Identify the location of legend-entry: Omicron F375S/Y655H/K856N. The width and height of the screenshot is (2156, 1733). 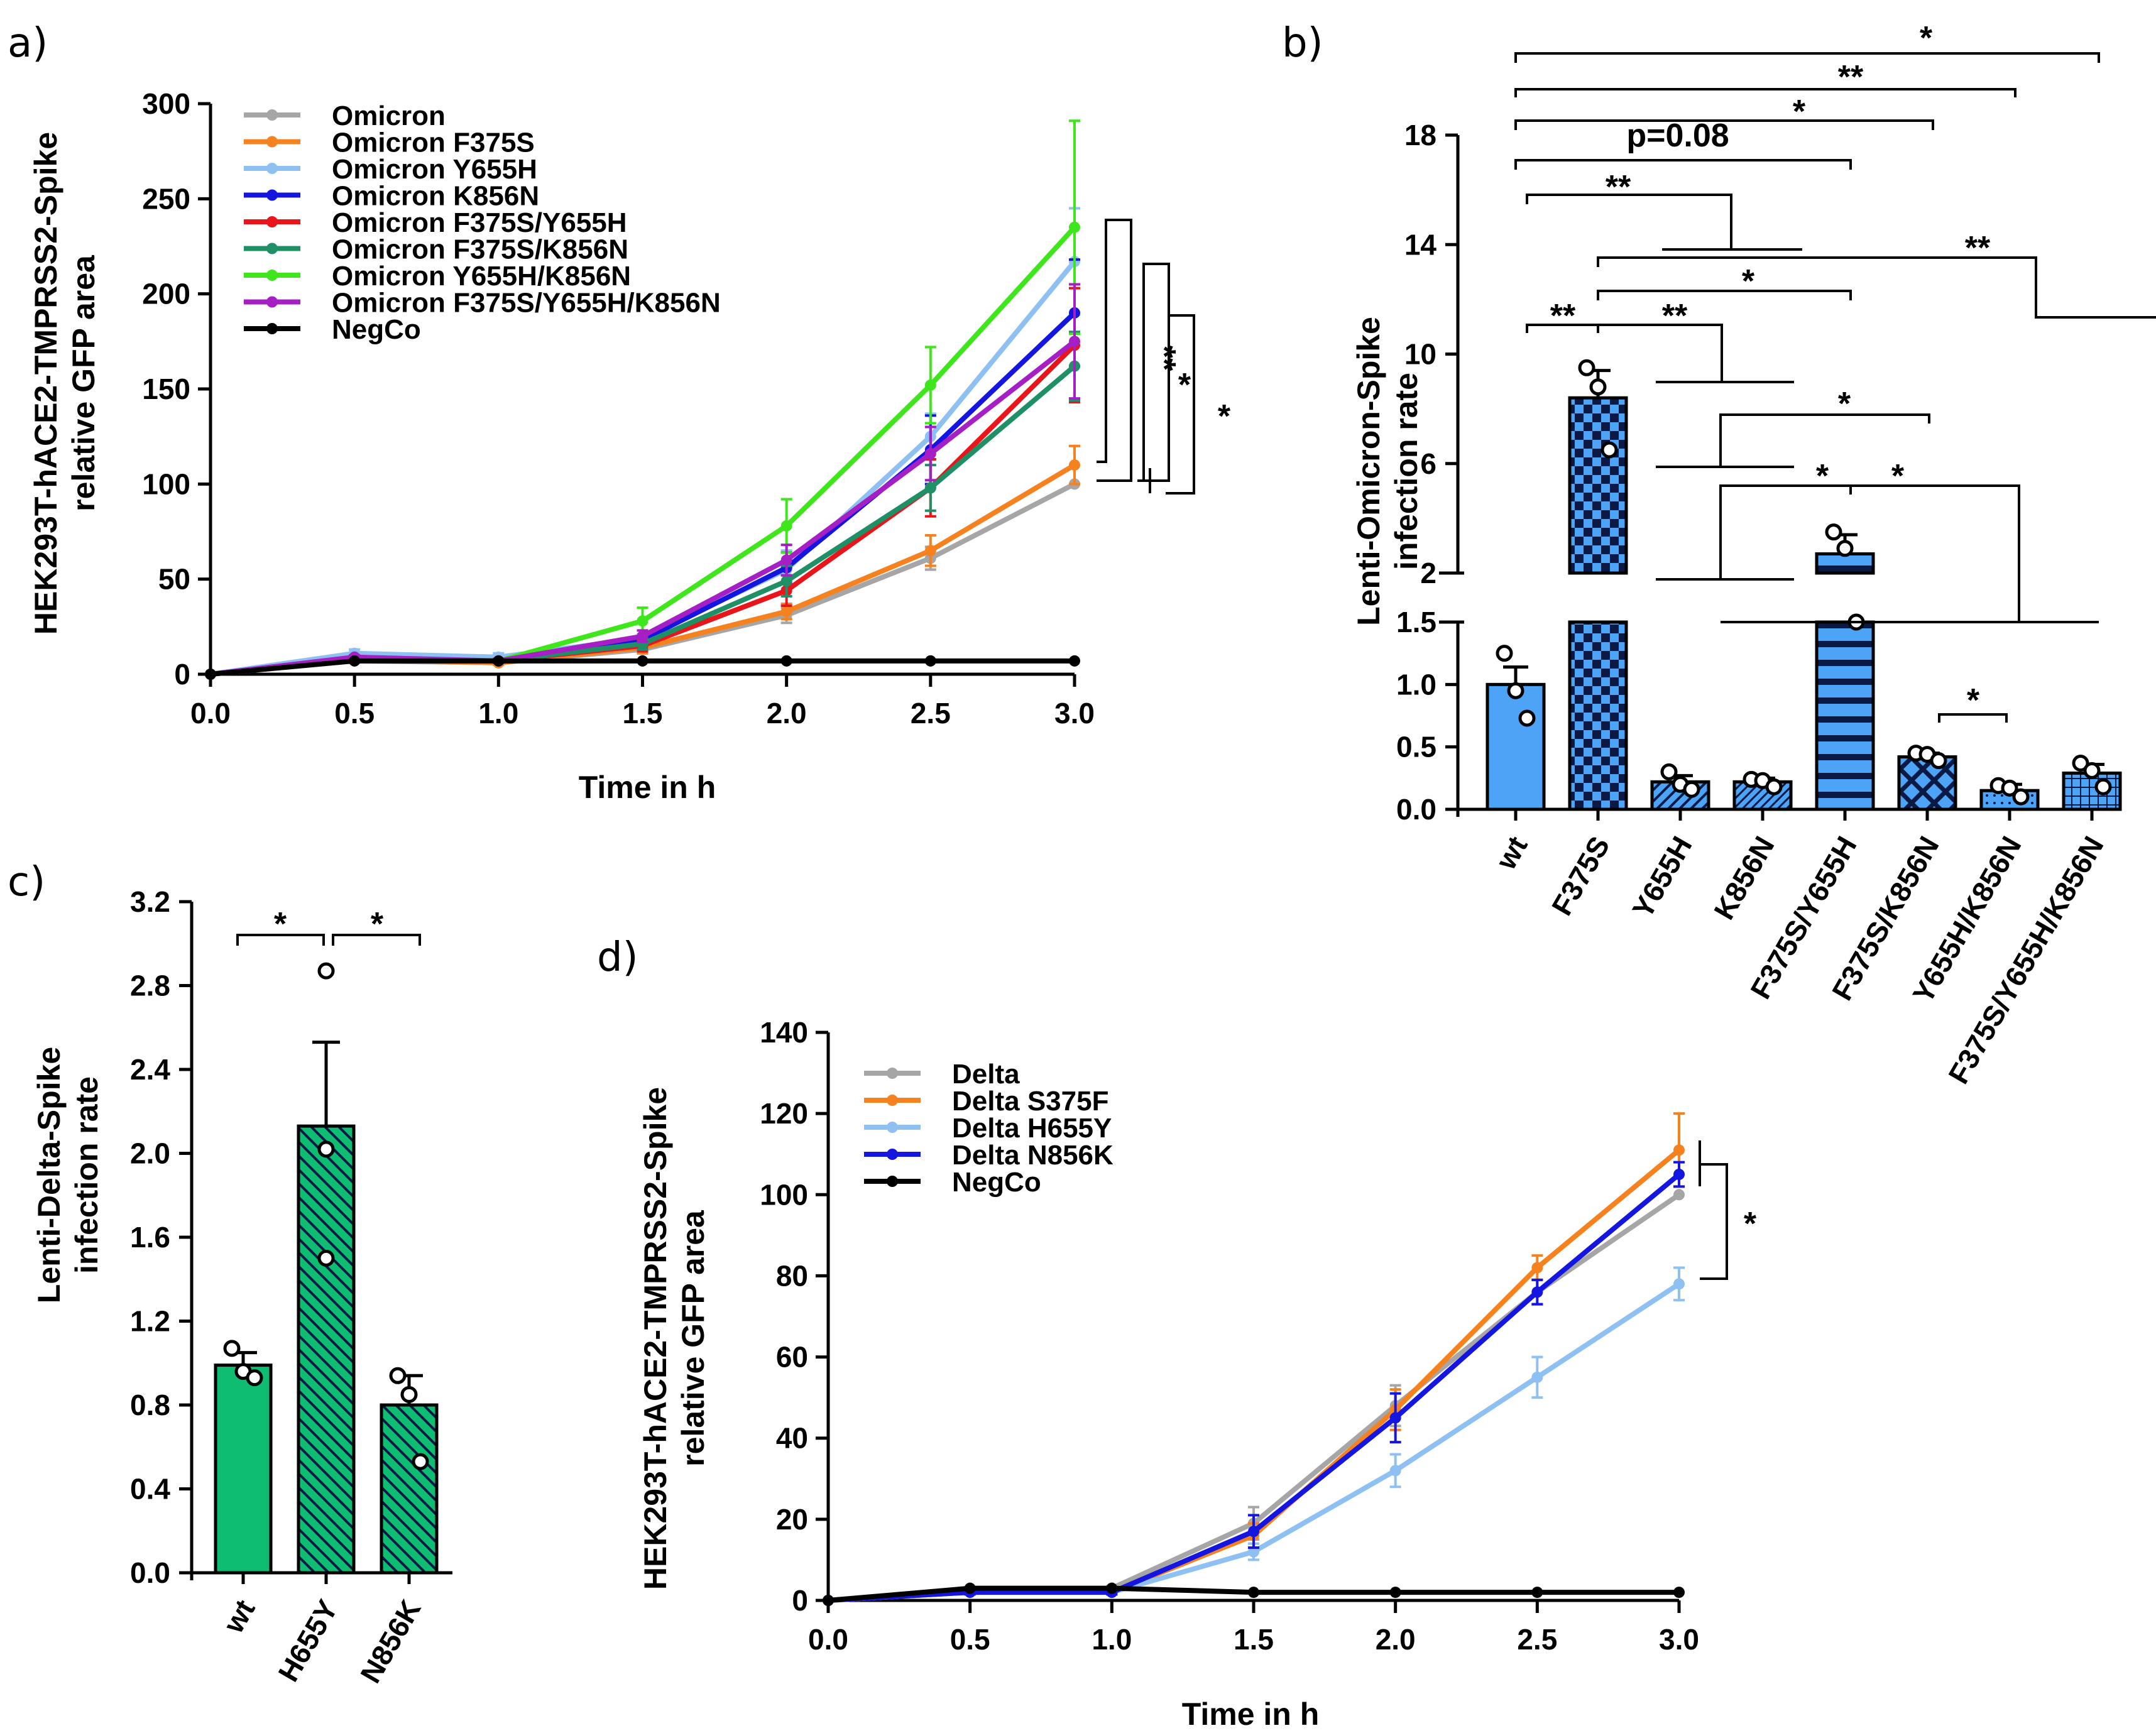
(526, 303).